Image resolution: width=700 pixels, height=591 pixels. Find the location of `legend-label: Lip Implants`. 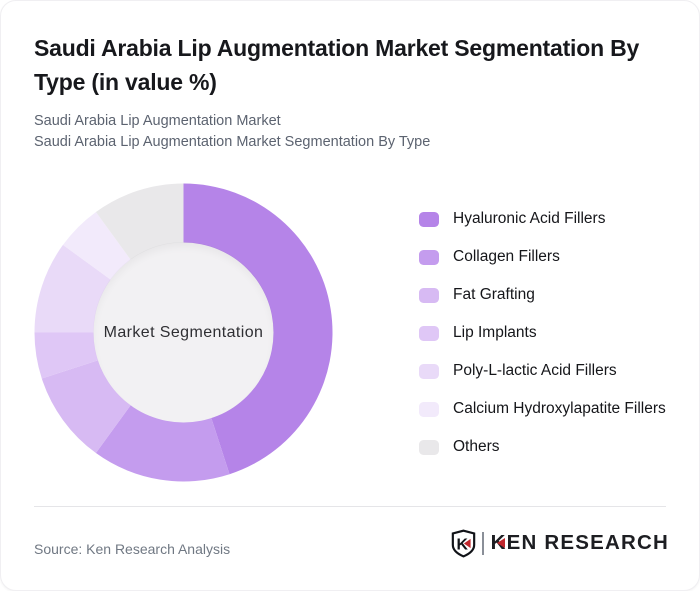

legend-label: Lip Implants is located at coordinates (495, 332).